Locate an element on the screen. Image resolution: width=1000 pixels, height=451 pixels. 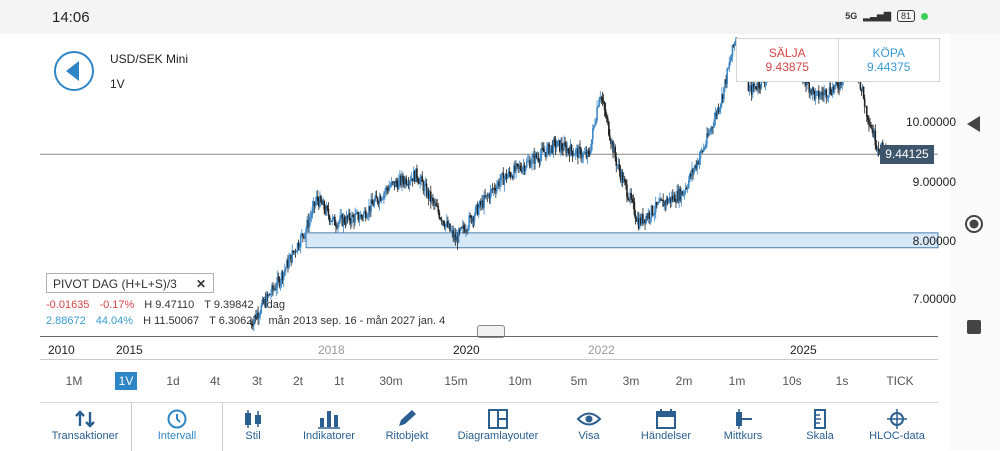
interval-option: 1V is located at coordinates (126, 381).